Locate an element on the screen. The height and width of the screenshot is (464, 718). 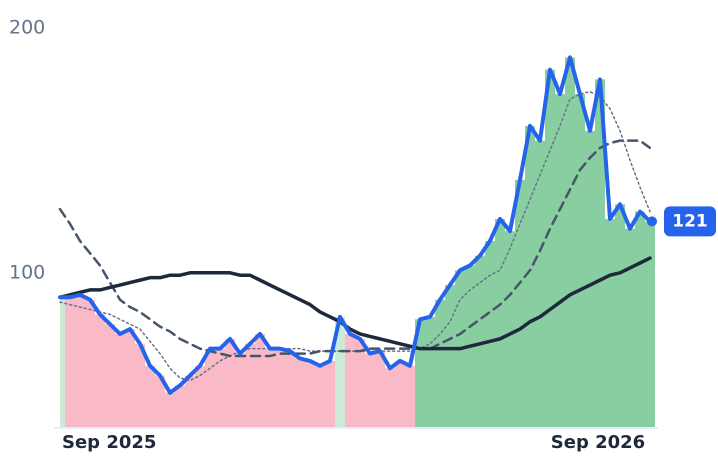
x-tick-label: Sep 2025 is located at coordinates (109, 442).